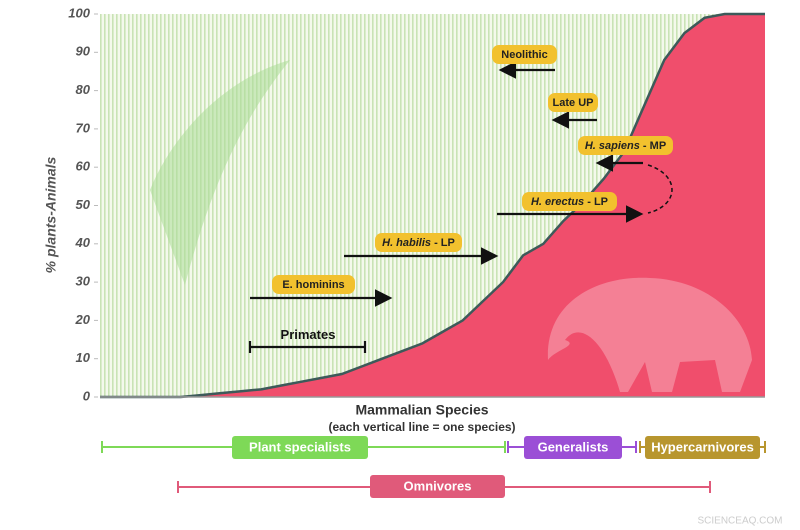  I want to click on annotation-label: Primates, so click(308, 334).